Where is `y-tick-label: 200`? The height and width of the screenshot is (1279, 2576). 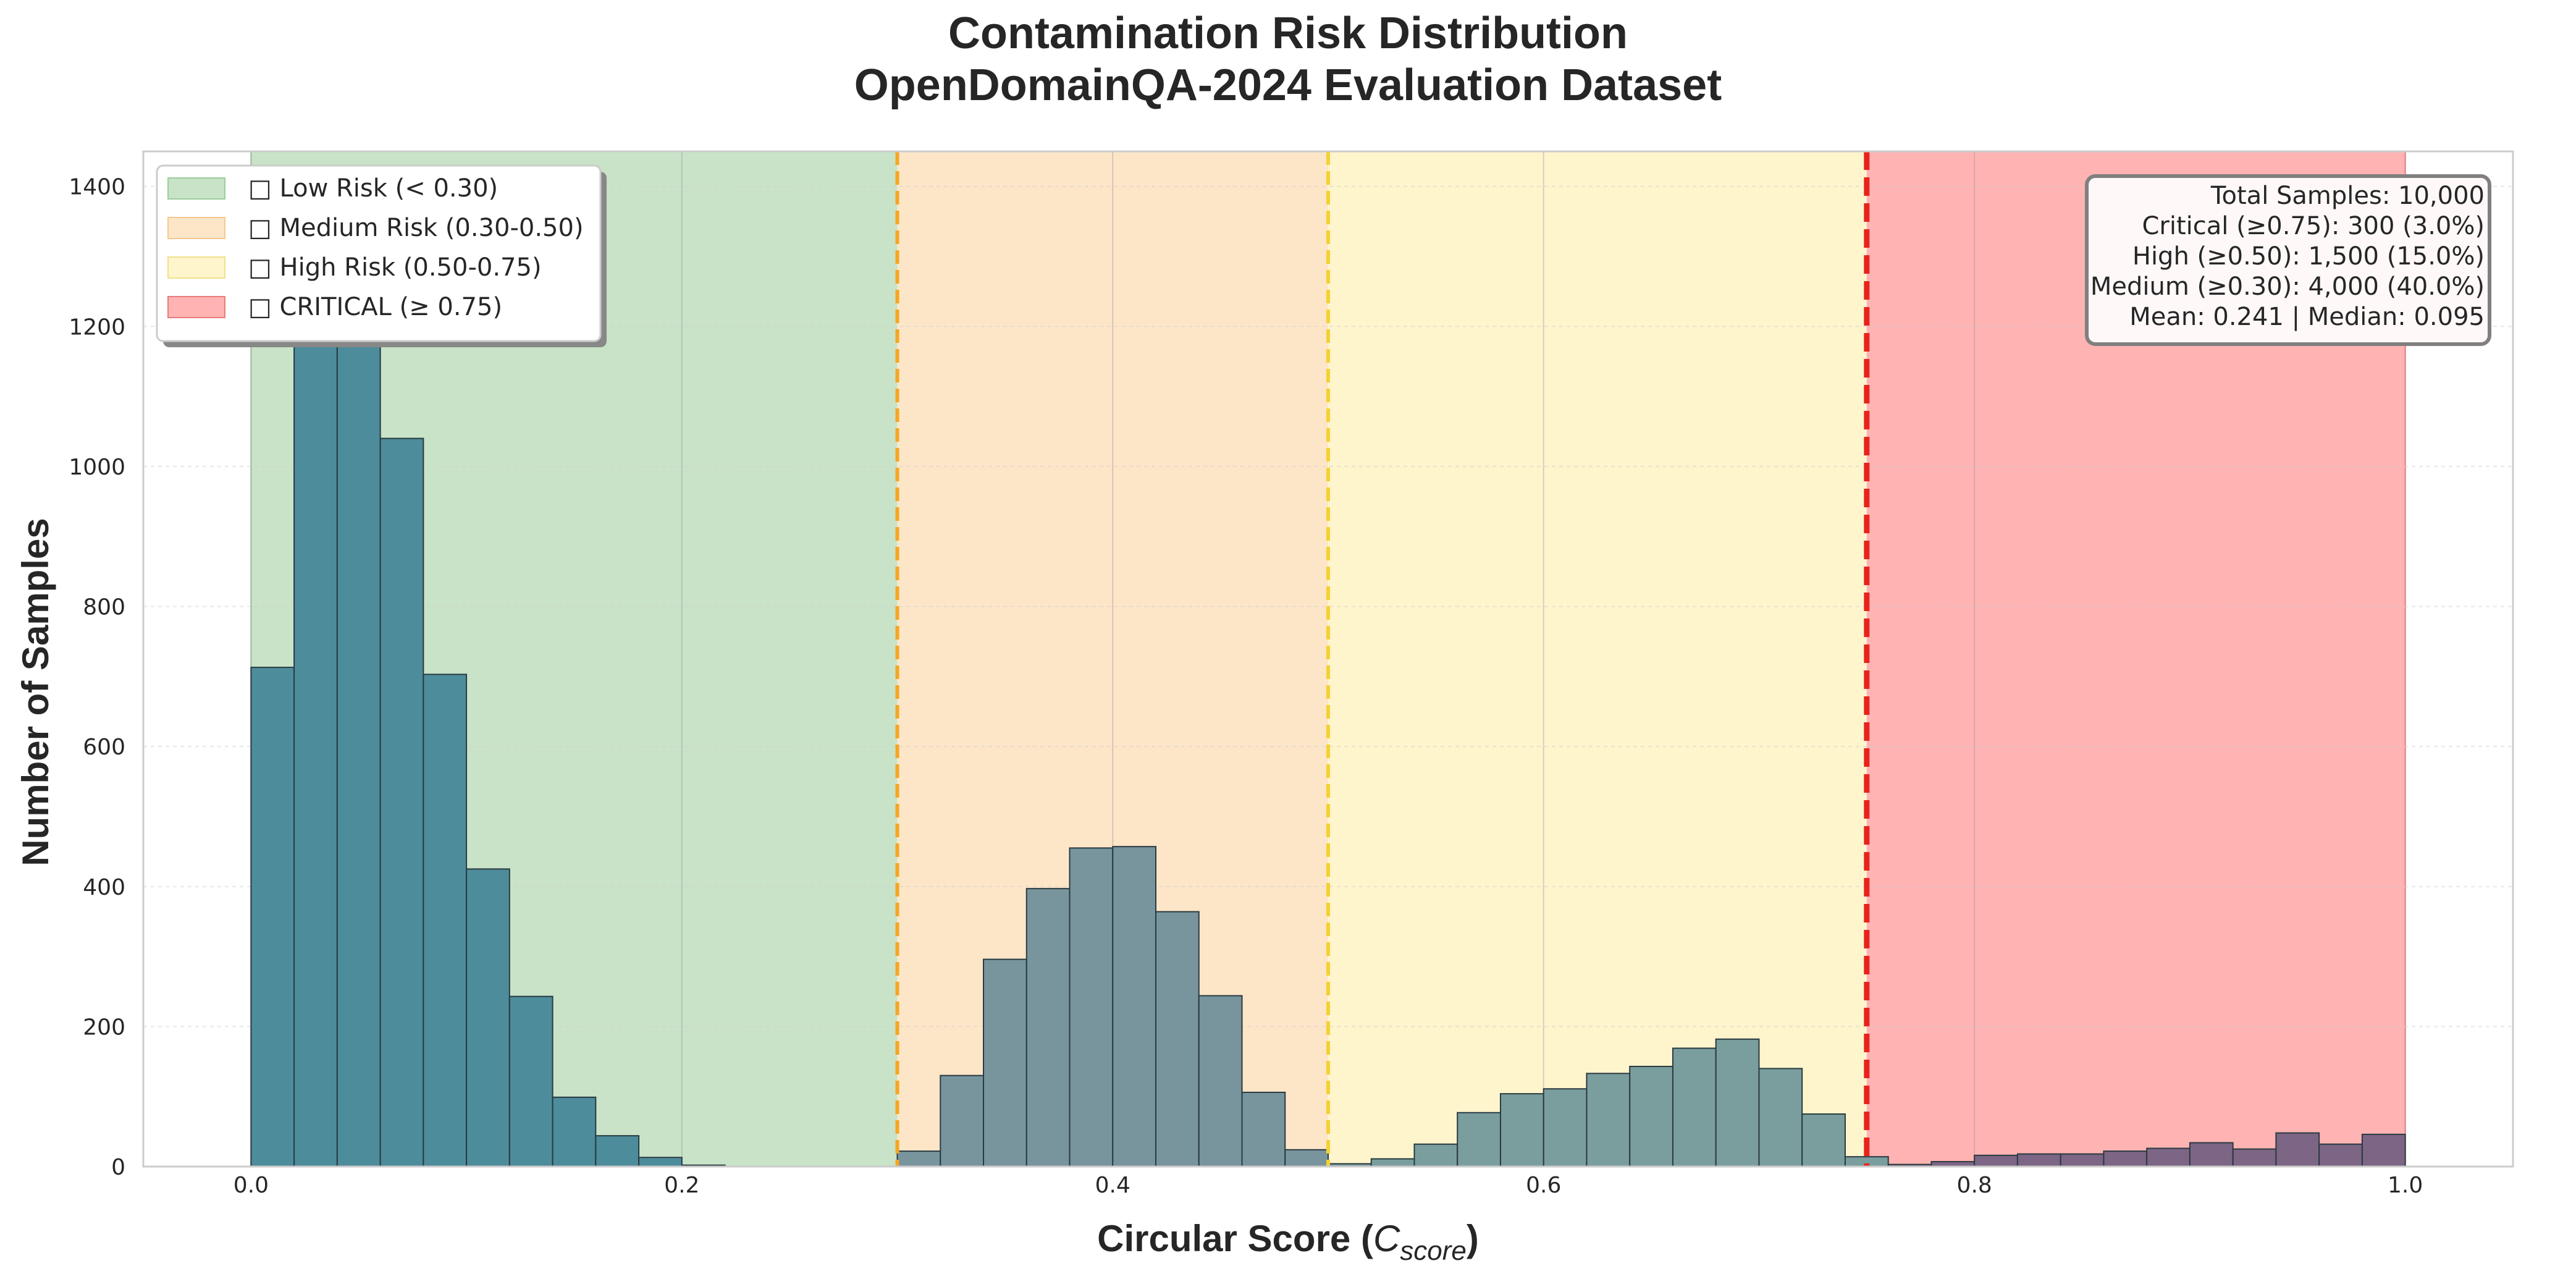 y-tick-label: 200 is located at coordinates (104, 1027).